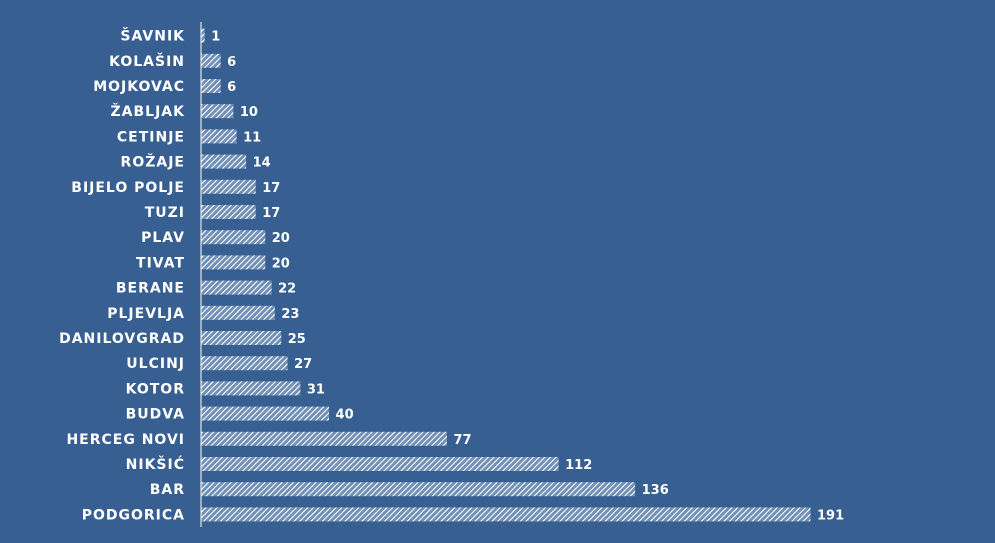 The height and width of the screenshot is (543, 995). I want to click on value-label: 40, so click(345, 415).